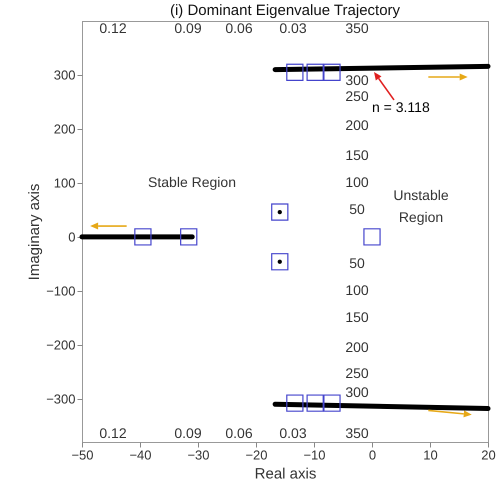 Image resolution: width=503 pixels, height=493 pixels. Describe the element at coordinates (285, 474) in the screenshot. I see `x-axis-title: Real axis` at that location.